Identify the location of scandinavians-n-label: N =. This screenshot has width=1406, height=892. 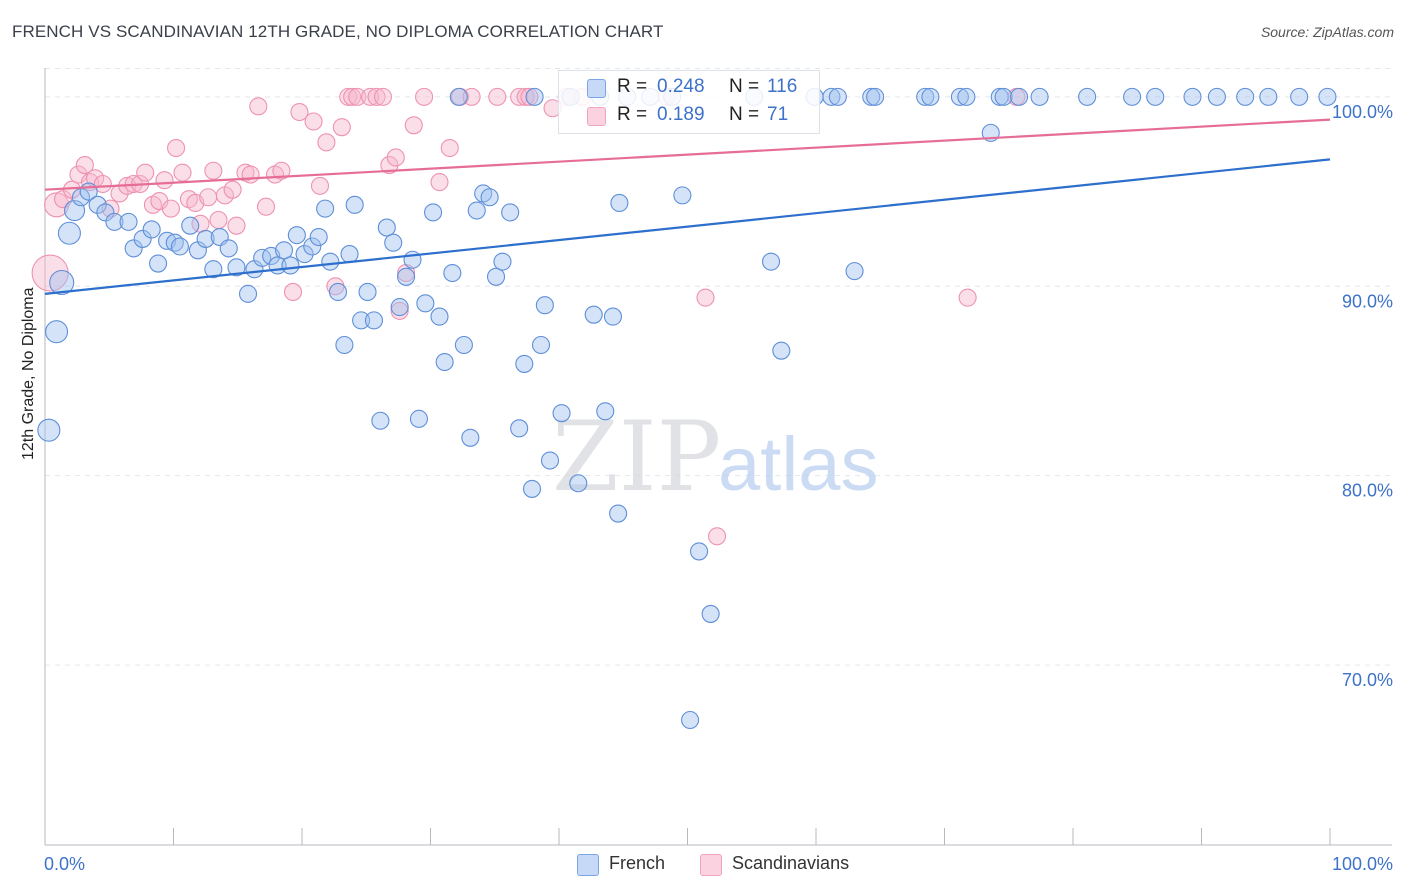
(744, 114).